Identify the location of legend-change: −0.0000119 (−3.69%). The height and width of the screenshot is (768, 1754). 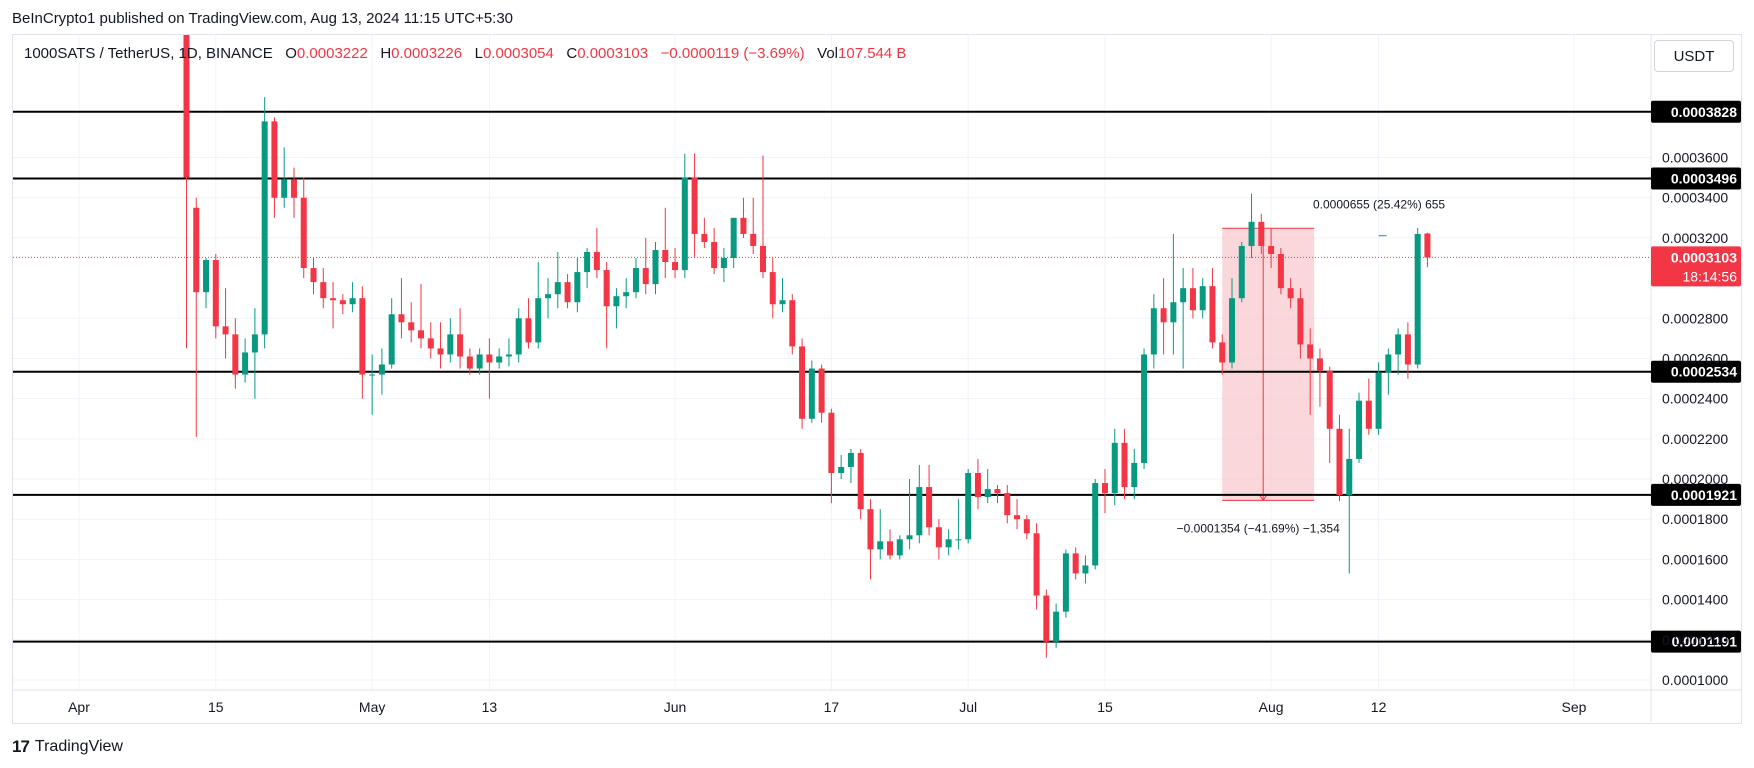
(732, 53).